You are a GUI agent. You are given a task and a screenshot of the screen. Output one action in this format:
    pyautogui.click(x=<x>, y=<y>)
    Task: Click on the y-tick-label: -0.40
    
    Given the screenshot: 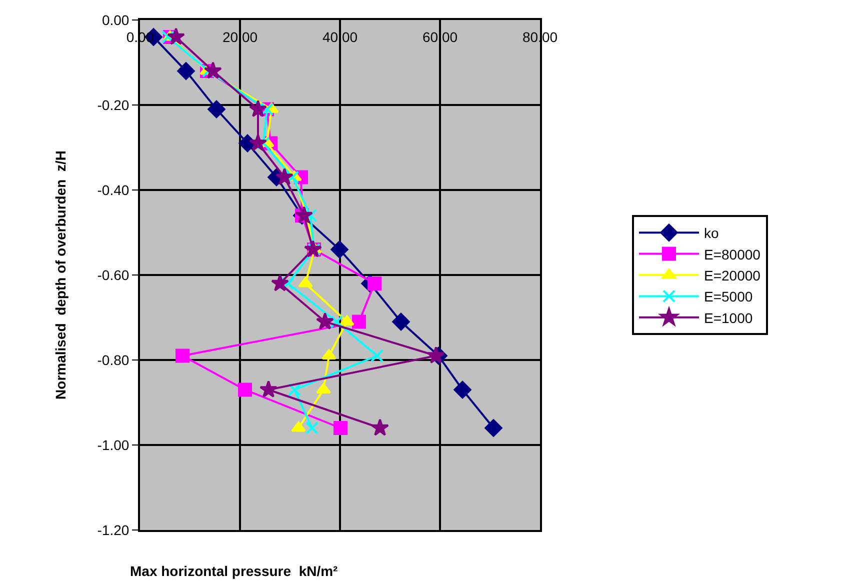 What is the action you would take?
    pyautogui.click(x=113, y=190)
    